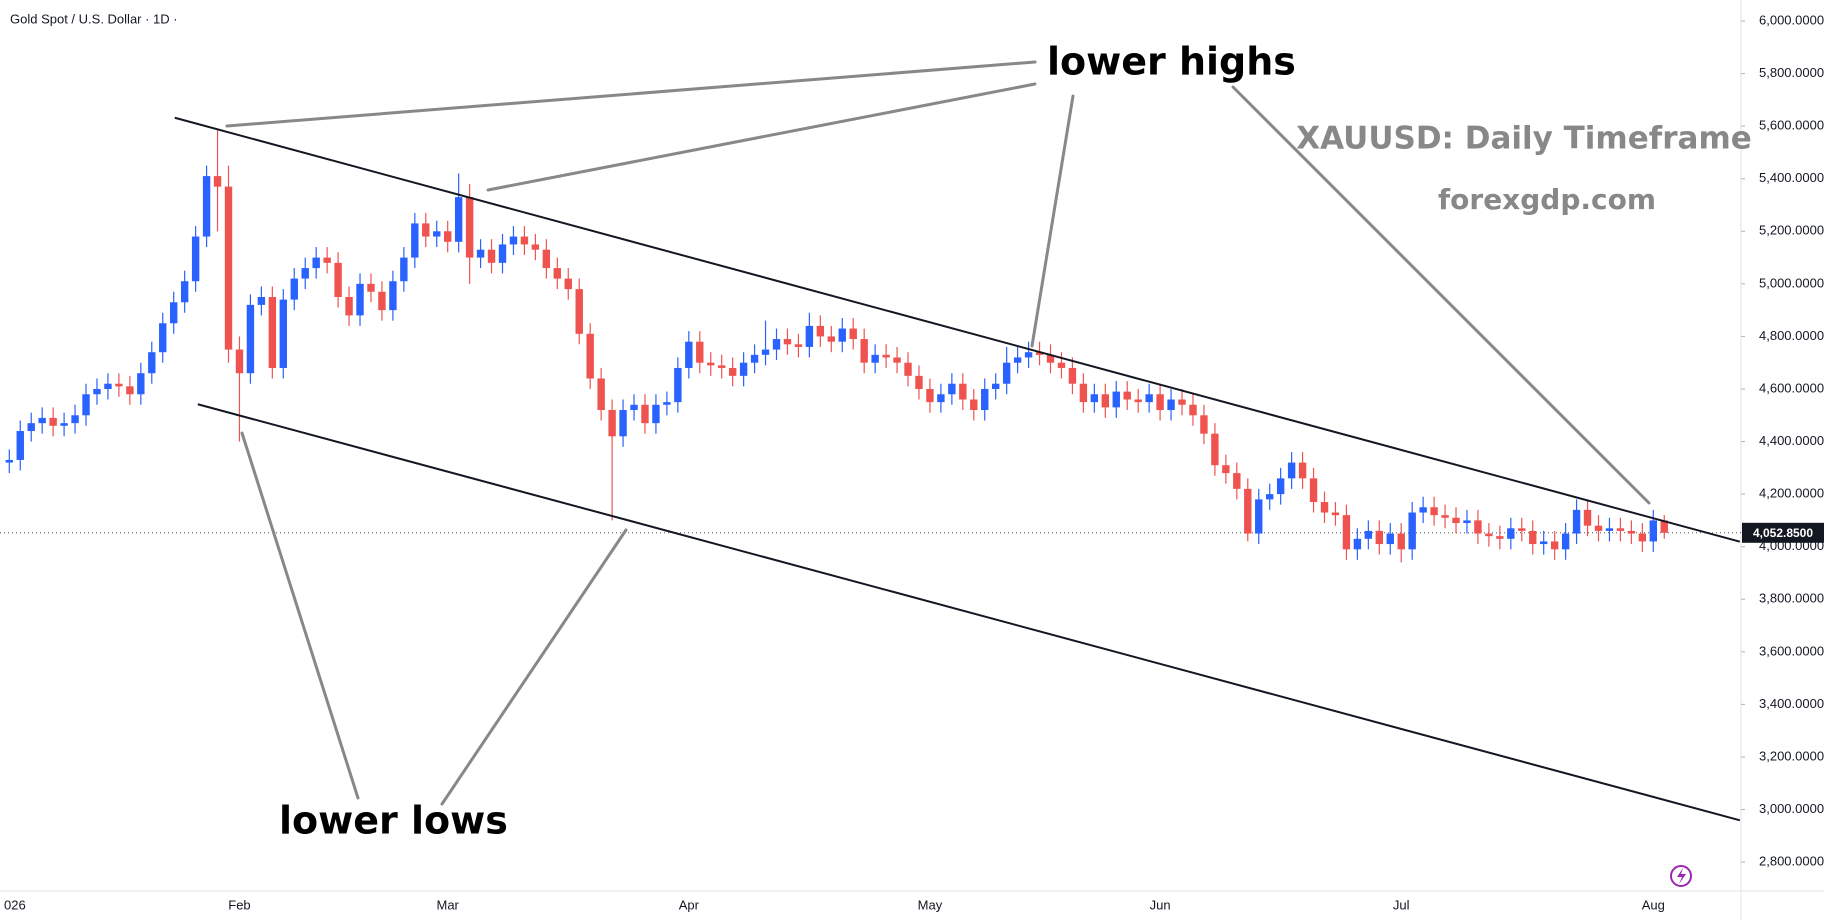  I want to click on y-tick-label: 5,600.0000, so click(1791, 125).